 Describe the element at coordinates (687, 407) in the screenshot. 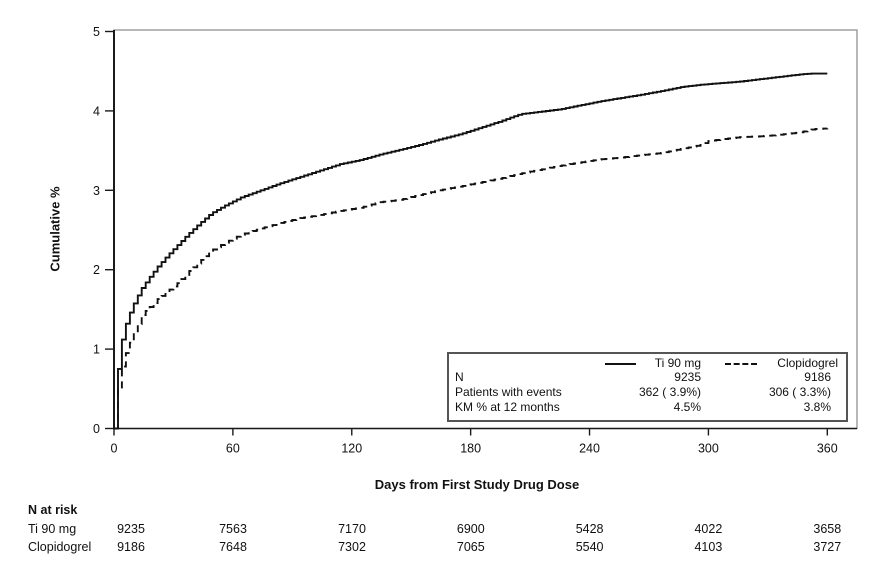

I see `legend-km-series1: 4.5%` at that location.